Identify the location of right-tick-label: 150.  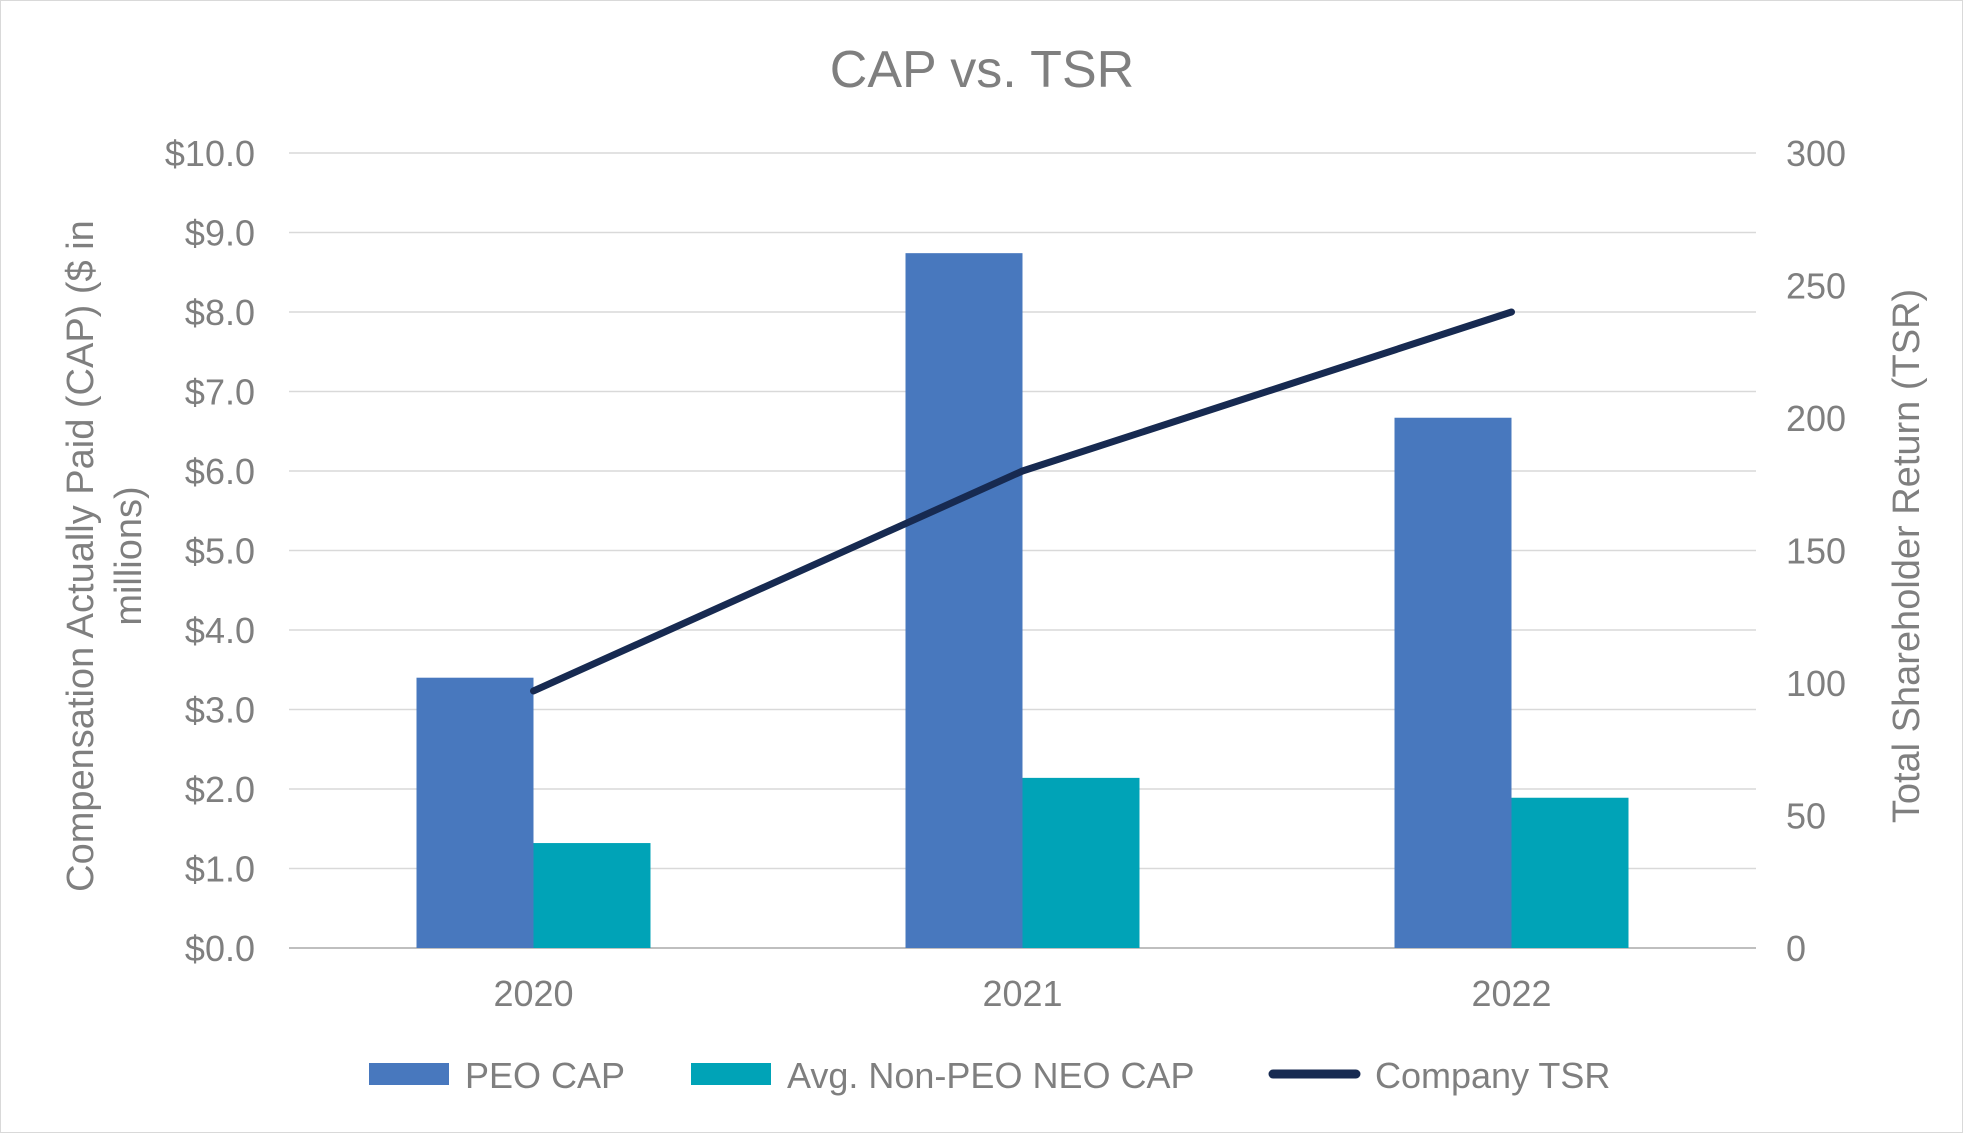
(1816, 551).